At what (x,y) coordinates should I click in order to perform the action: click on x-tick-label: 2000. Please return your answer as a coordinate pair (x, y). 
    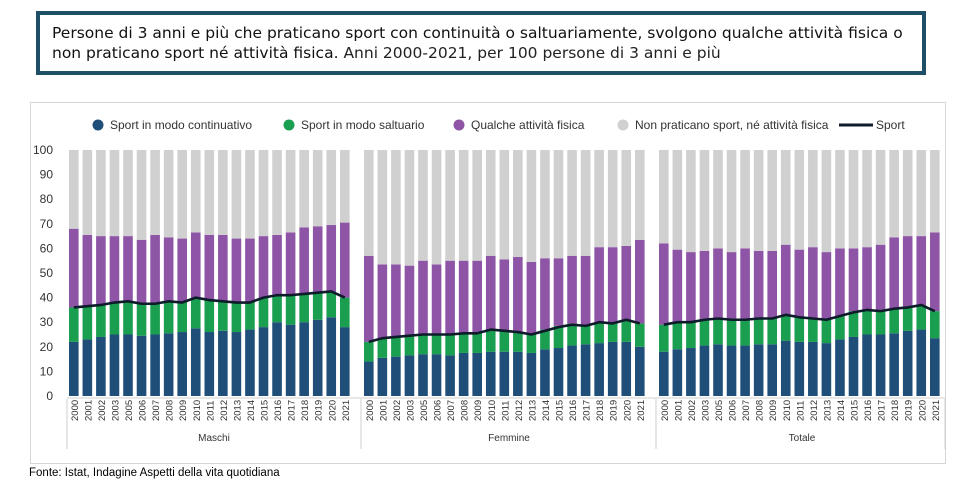
    Looking at the image, I should click on (665, 410).